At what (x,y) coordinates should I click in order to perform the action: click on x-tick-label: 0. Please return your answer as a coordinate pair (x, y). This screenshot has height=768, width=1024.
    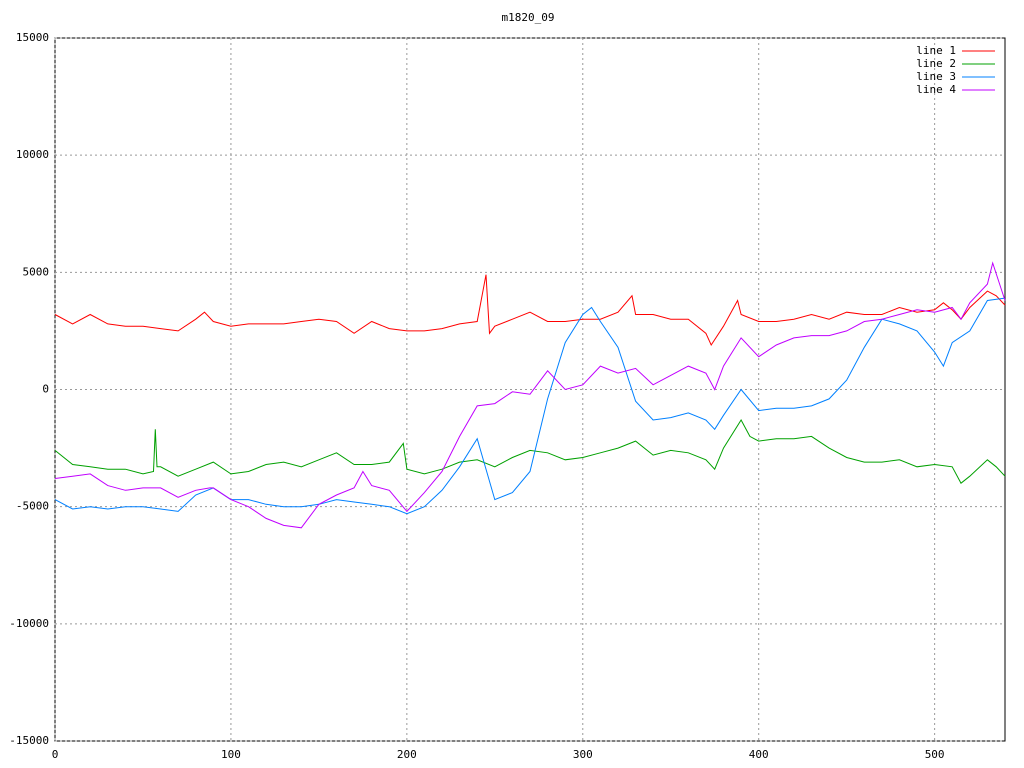
    Looking at the image, I should click on (55, 754).